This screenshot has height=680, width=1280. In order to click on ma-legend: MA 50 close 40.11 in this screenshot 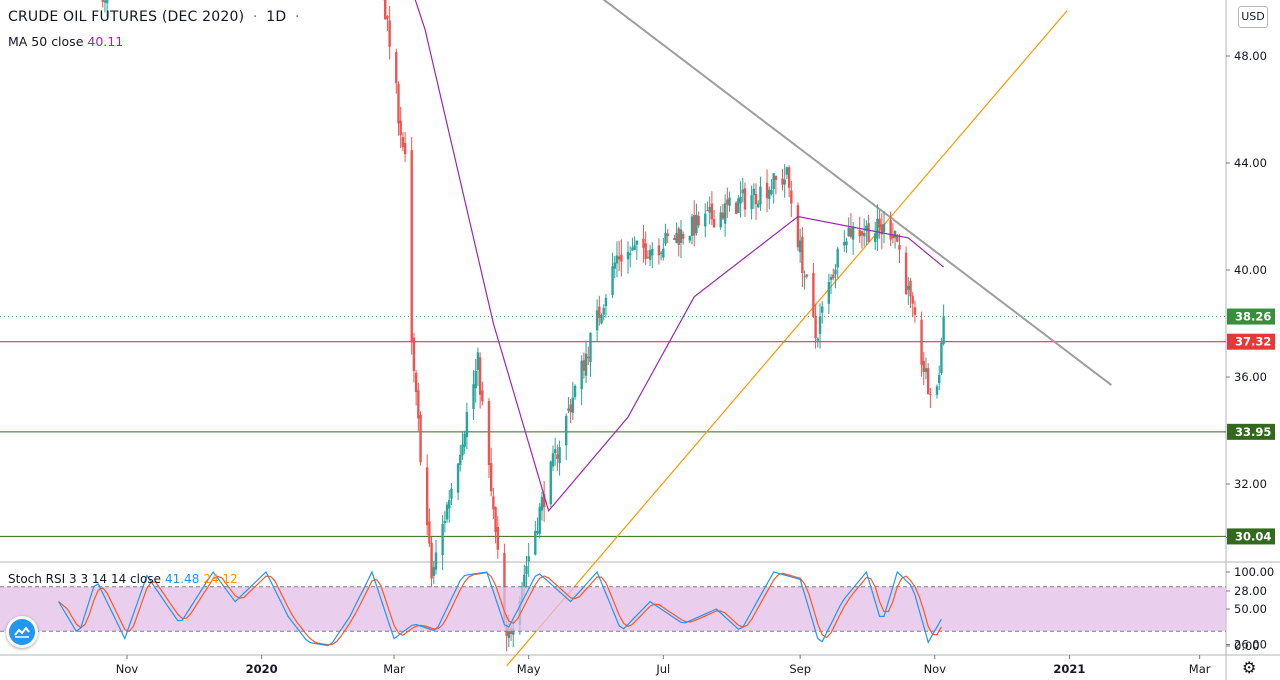, I will do `click(65, 41)`.